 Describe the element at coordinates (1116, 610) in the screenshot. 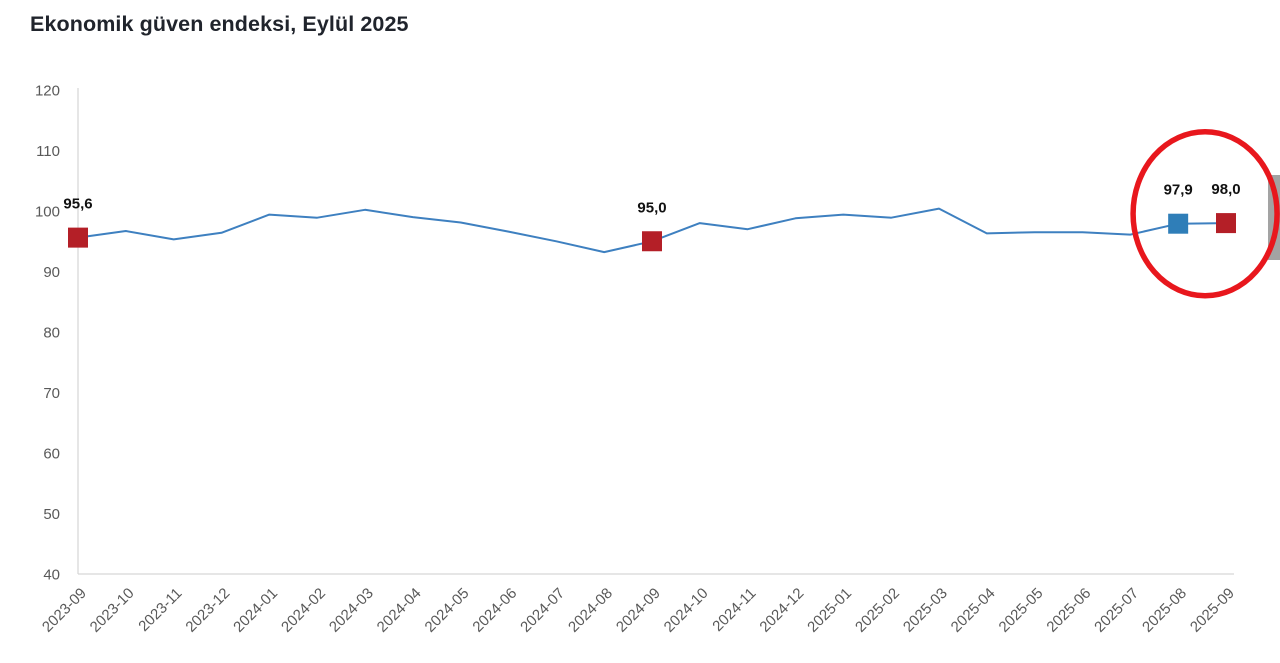

I see `x-axis-tick-label: 2025-07` at that location.